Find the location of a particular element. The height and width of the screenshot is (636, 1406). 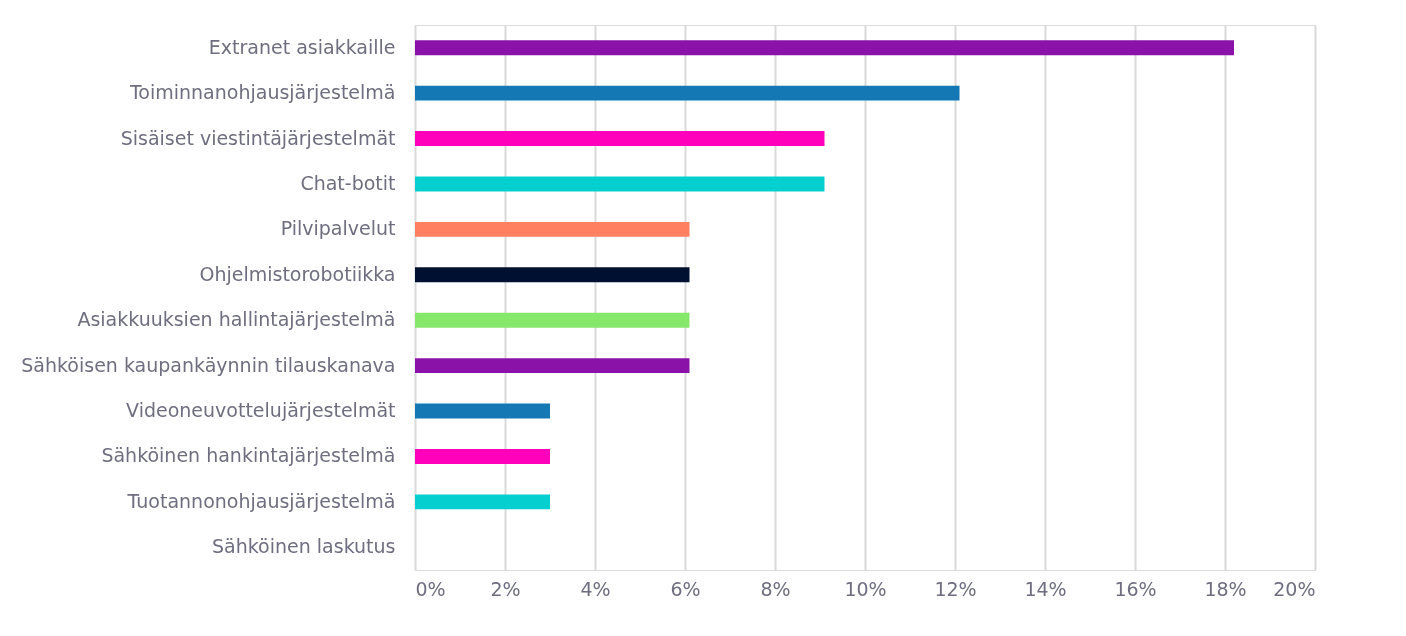

y-tick-label: Extranet asiakkaille is located at coordinates (302, 46).